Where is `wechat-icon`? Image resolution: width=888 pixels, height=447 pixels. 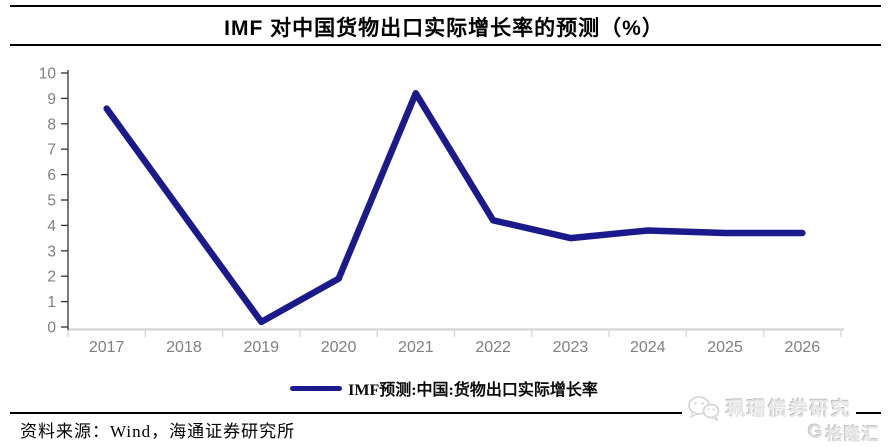 wechat-icon is located at coordinates (704, 408).